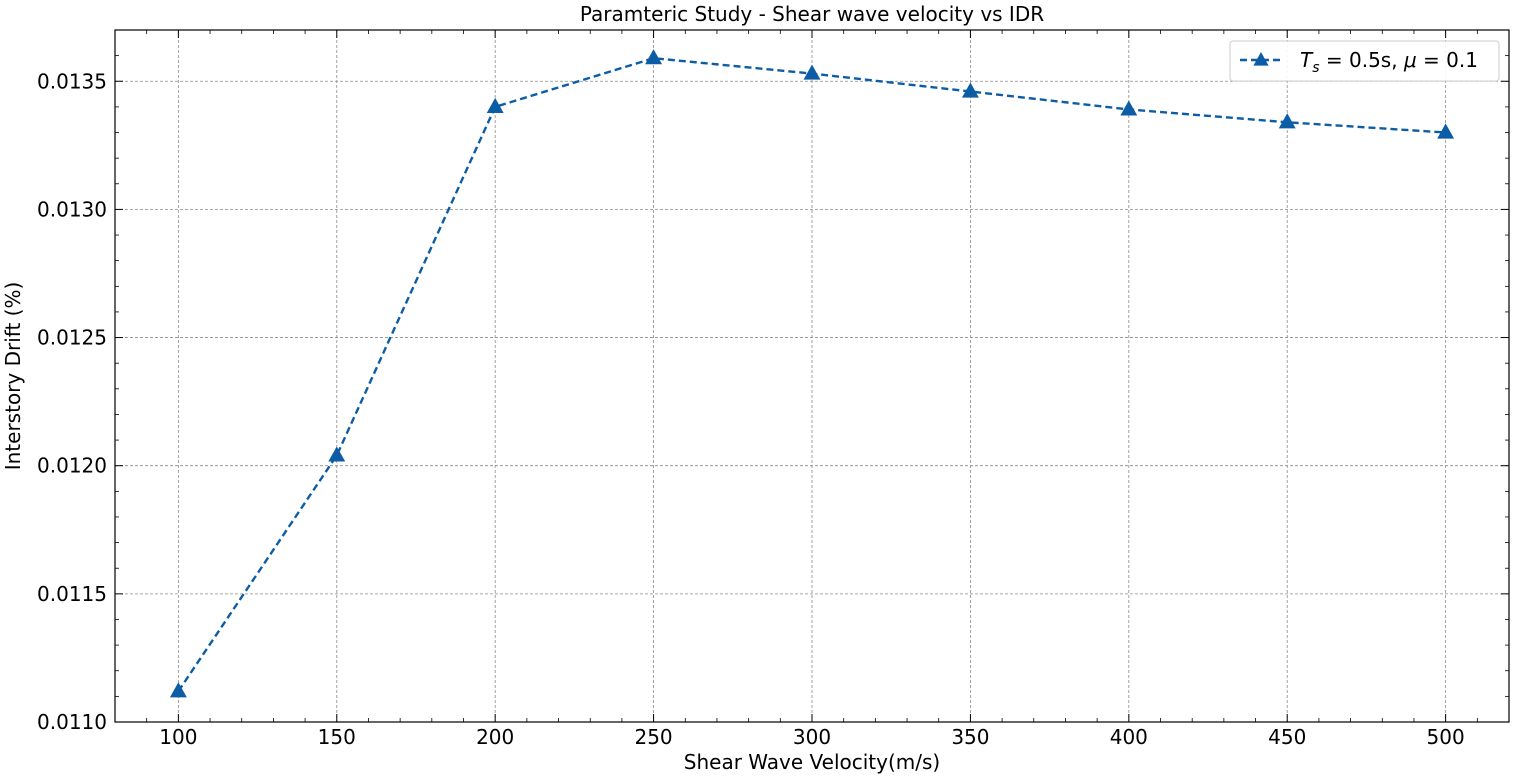 This screenshot has height=777, width=1513. I want to click on y-tick-label: 0.0130, so click(72, 209).